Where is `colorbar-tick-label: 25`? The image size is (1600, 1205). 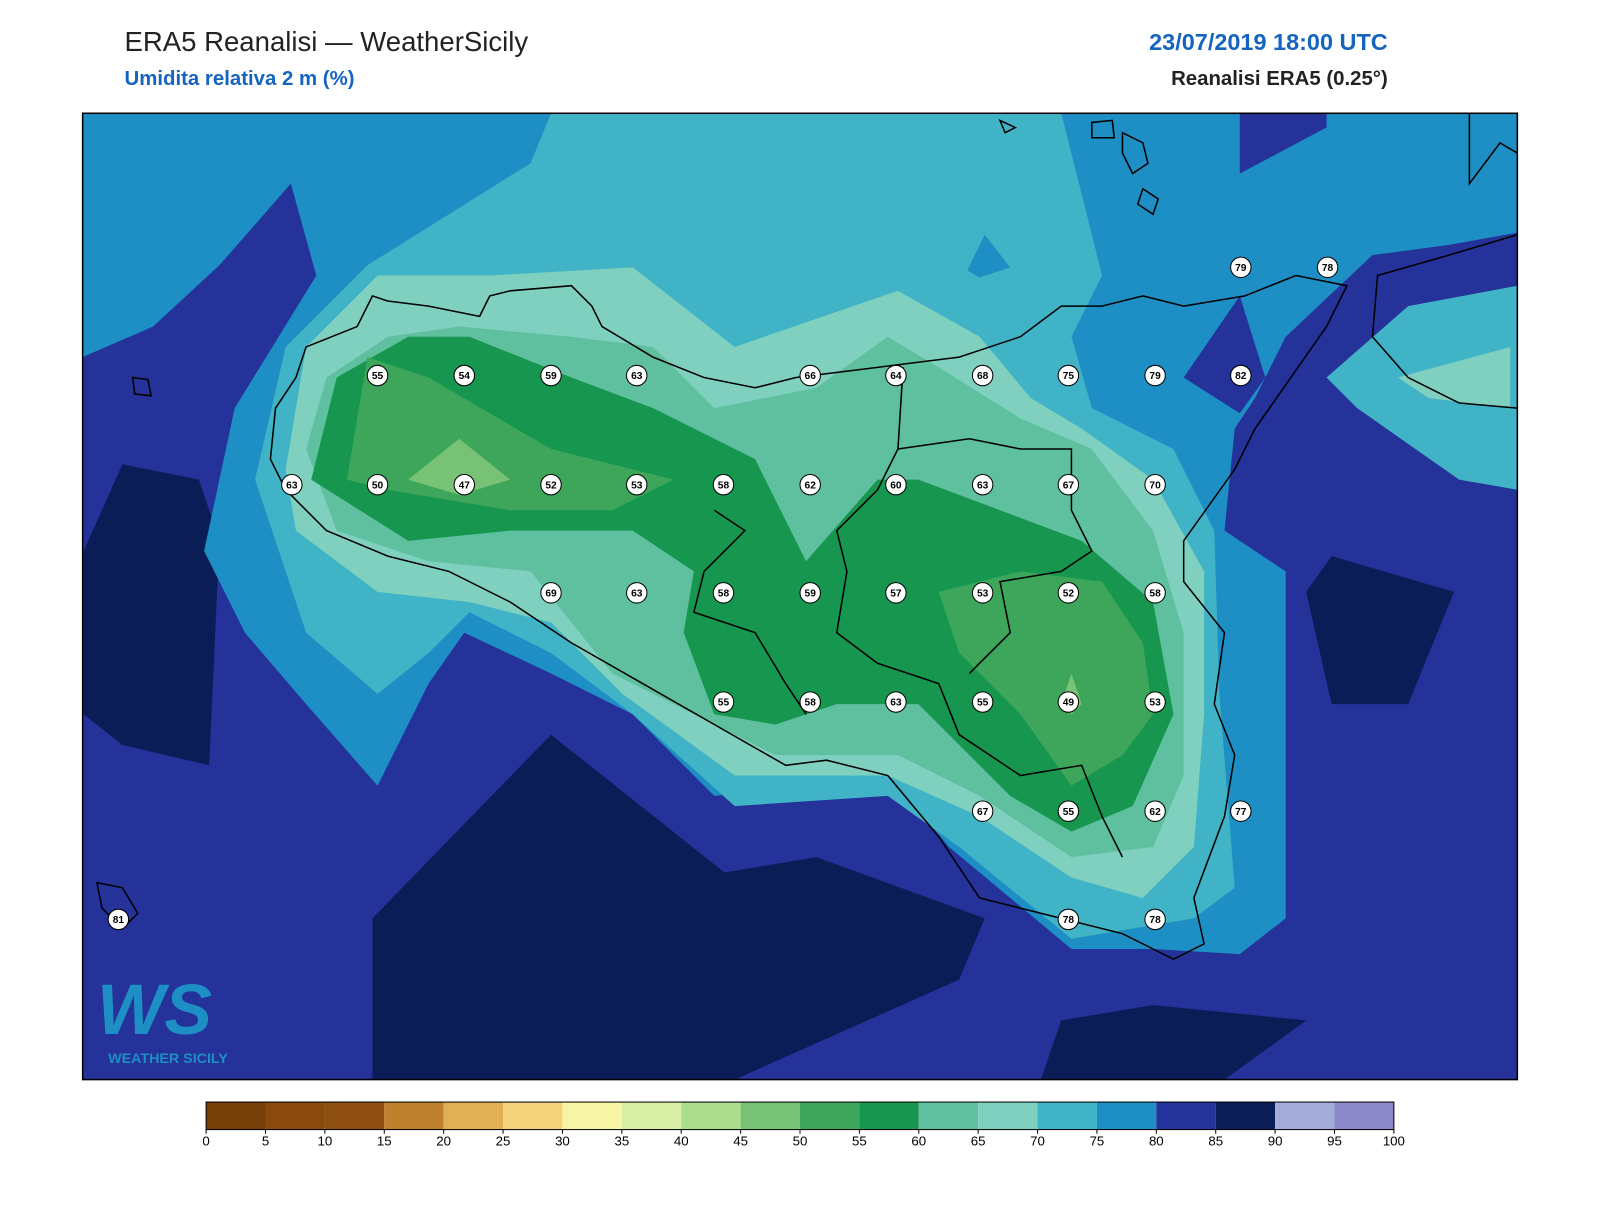
colorbar-tick-label: 25 is located at coordinates (503, 1140).